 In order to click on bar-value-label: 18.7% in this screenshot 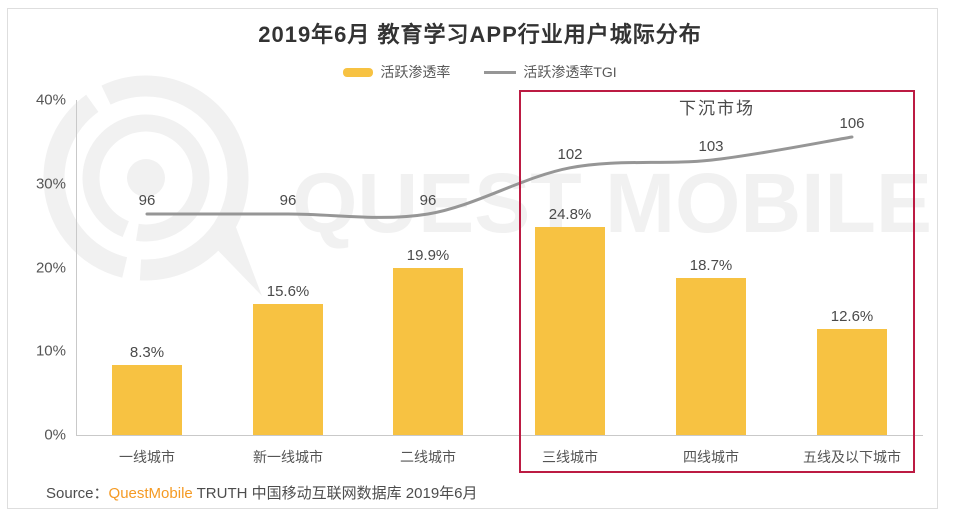, I will do `click(711, 266)`.